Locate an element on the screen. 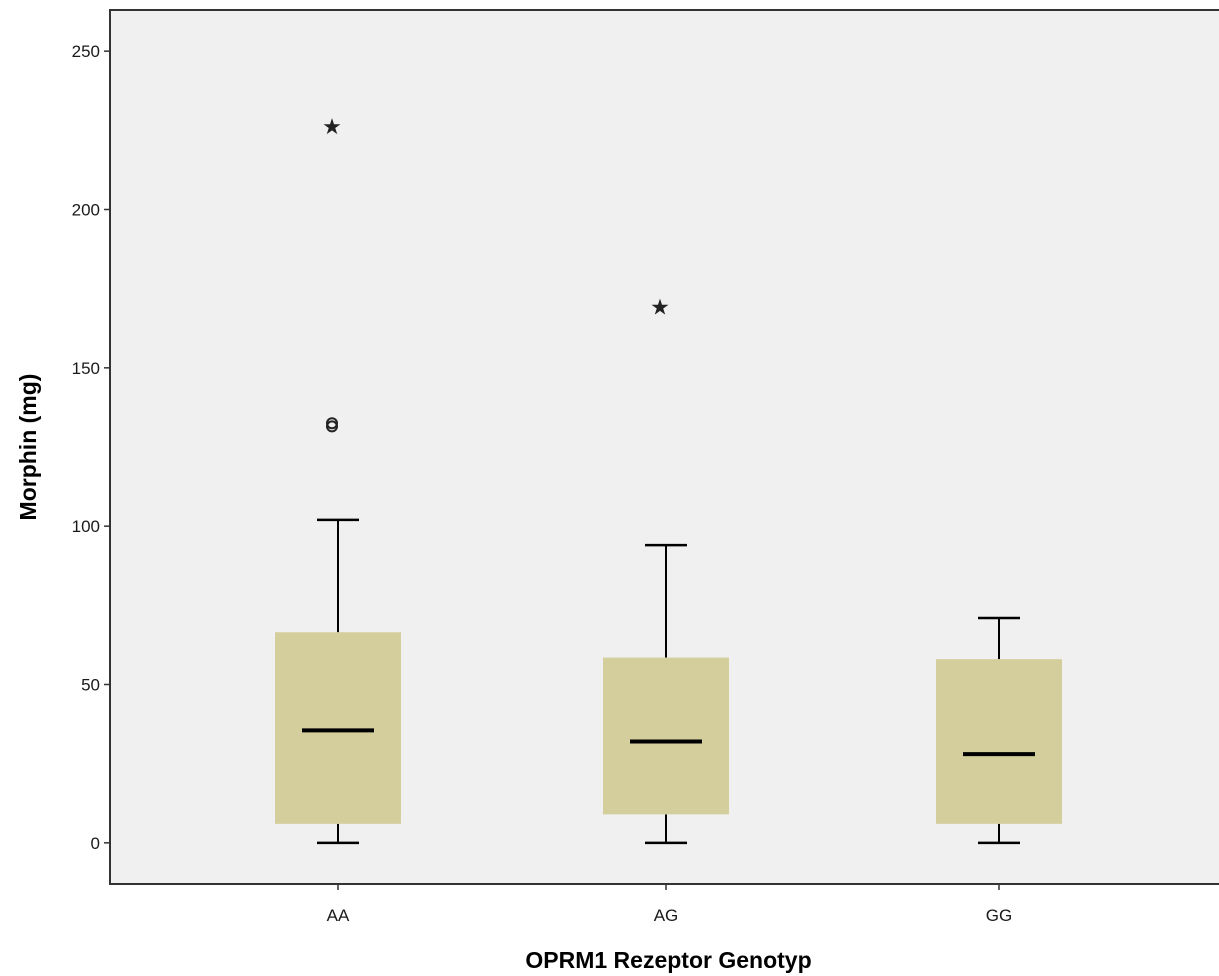 Image resolution: width=1219 pixels, height=976 pixels. box-ag: ★ is located at coordinates (666, 570).